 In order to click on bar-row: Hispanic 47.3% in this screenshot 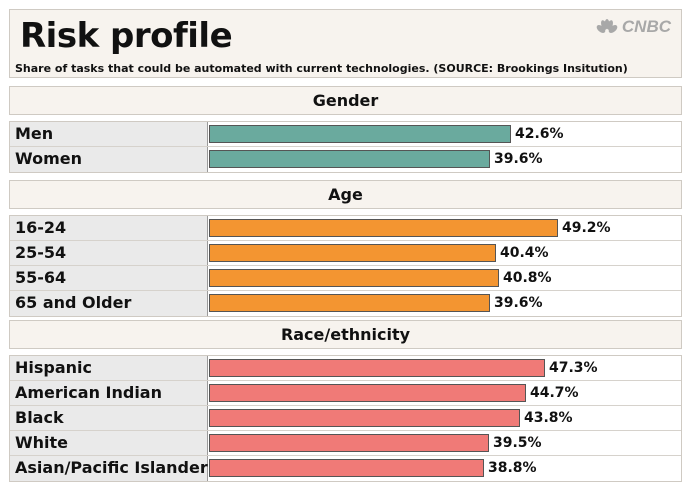, I will do `click(345, 368)`.